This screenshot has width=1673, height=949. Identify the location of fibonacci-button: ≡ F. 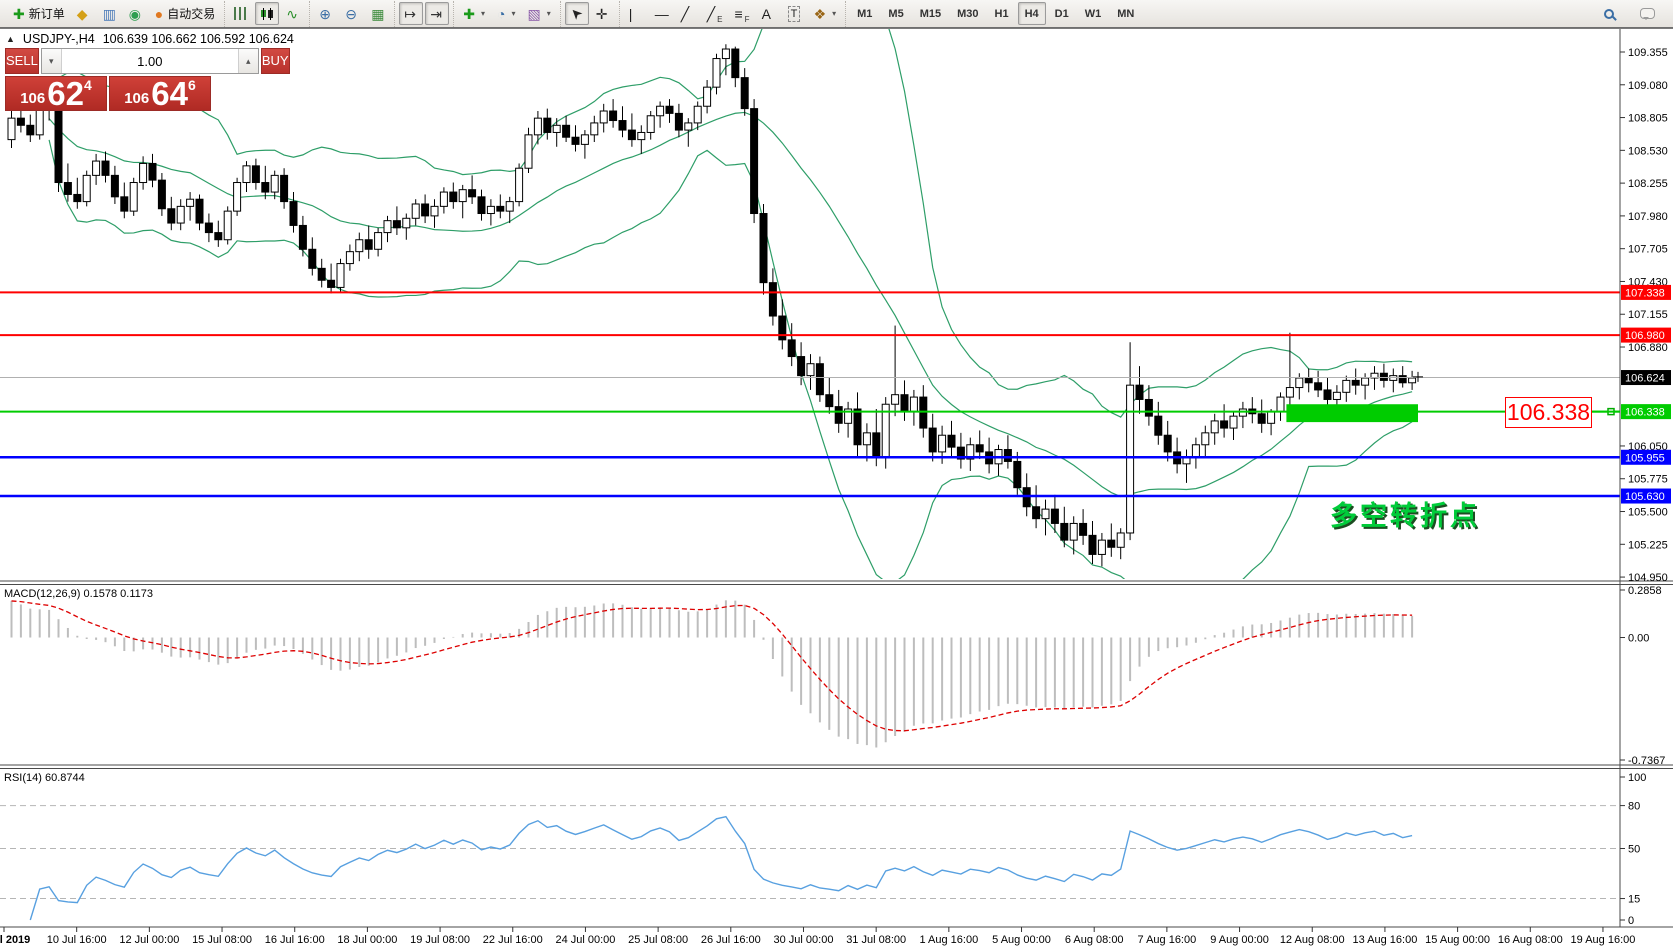
(742, 13).